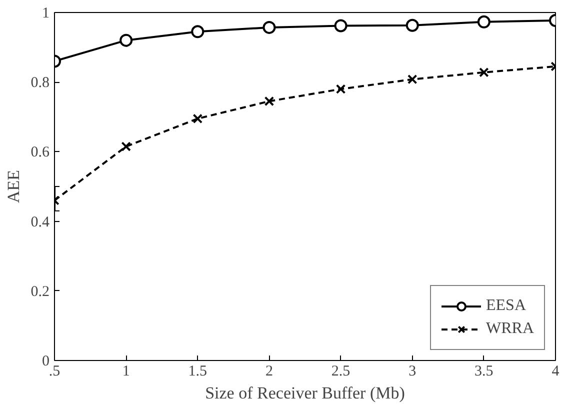 The image size is (563, 405). What do you see at coordinates (40, 83) in the screenshot?
I see `y-tick-label: 0.8` at bounding box center [40, 83].